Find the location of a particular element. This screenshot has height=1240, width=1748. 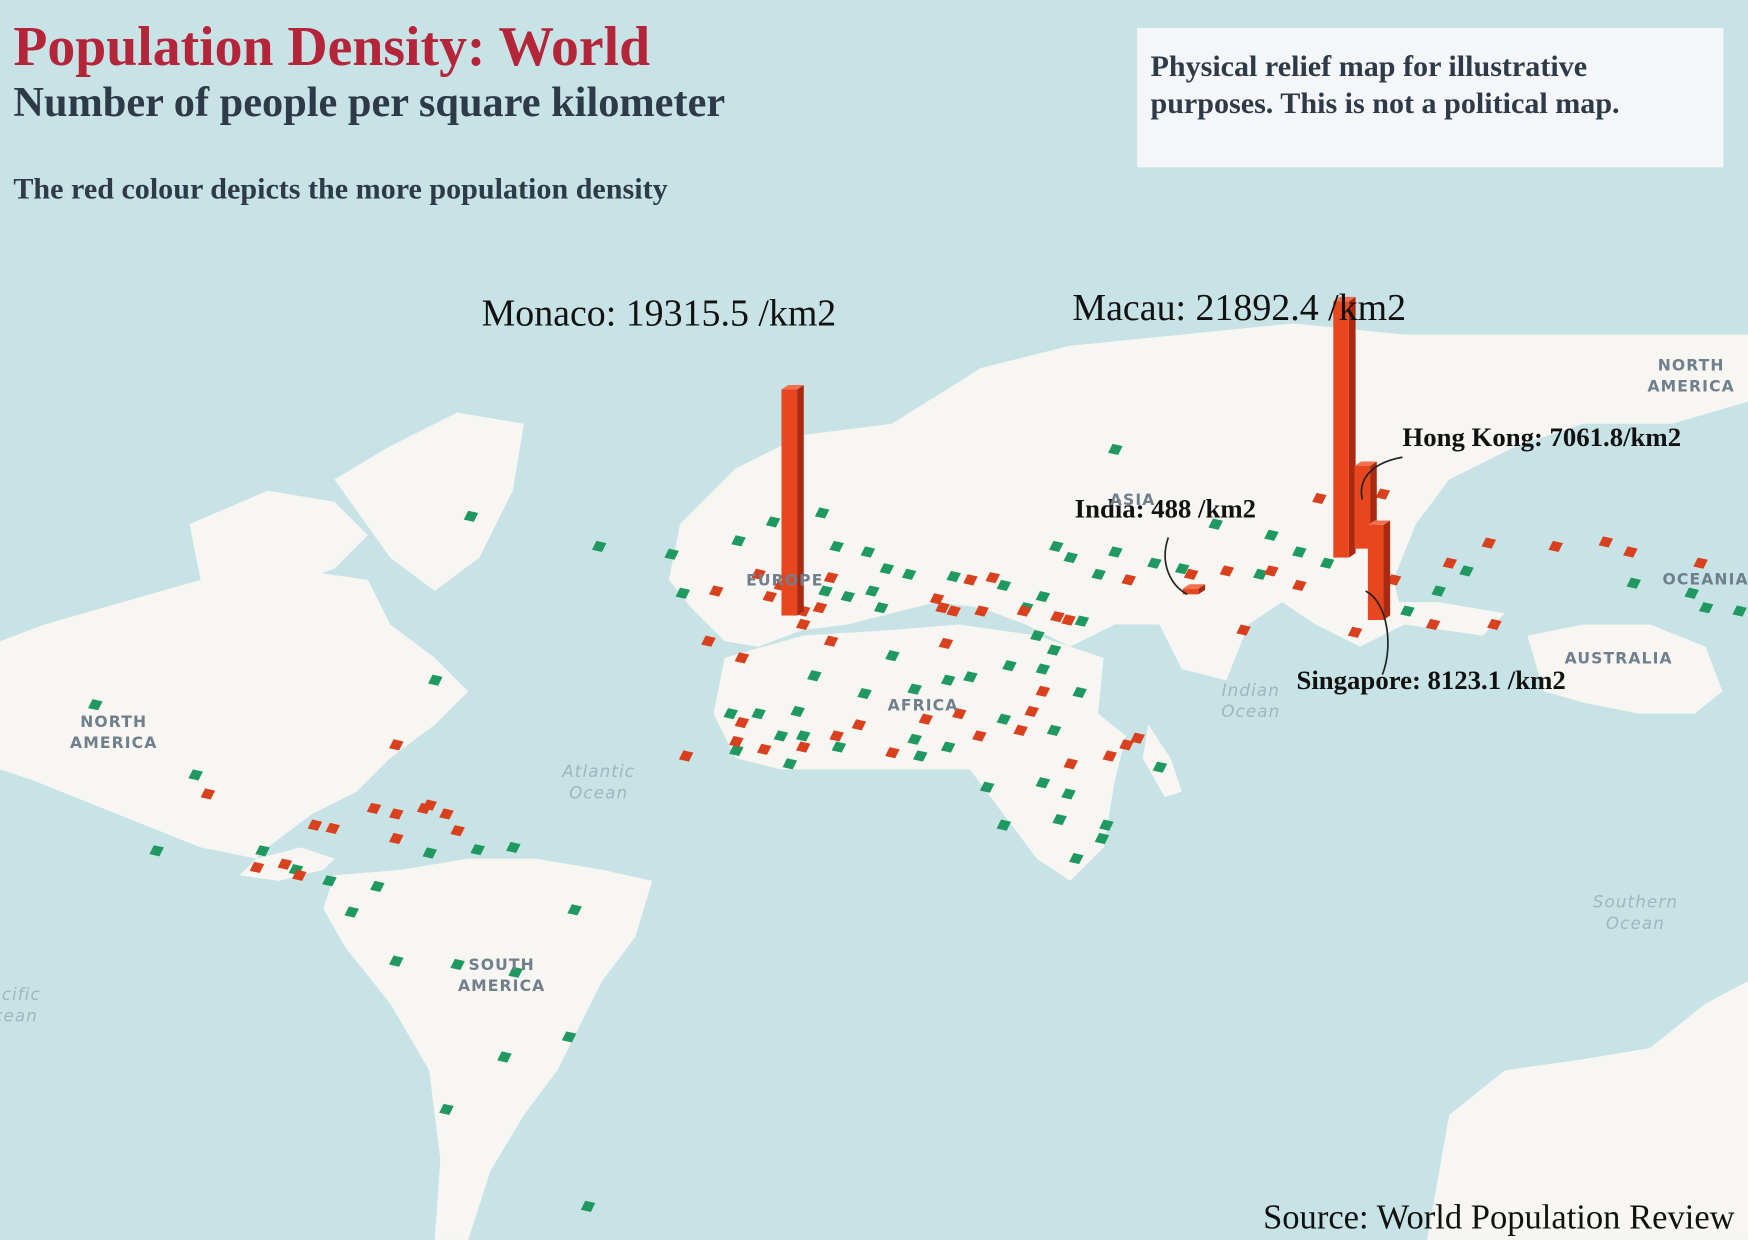

disclaimer-box is located at coordinates (1430, 98).